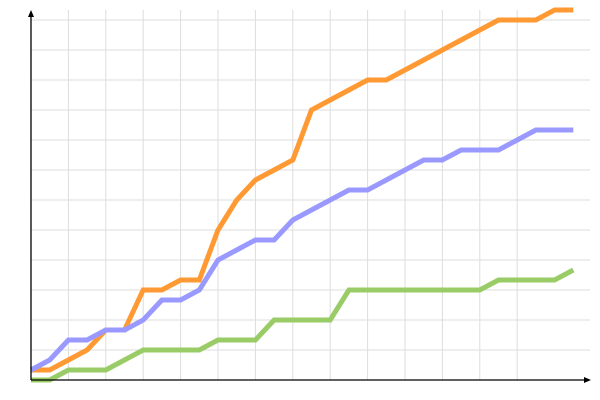  What do you see at coordinates (31, 13) in the screenshot?
I see `y-axis-arrow-icon` at bounding box center [31, 13].